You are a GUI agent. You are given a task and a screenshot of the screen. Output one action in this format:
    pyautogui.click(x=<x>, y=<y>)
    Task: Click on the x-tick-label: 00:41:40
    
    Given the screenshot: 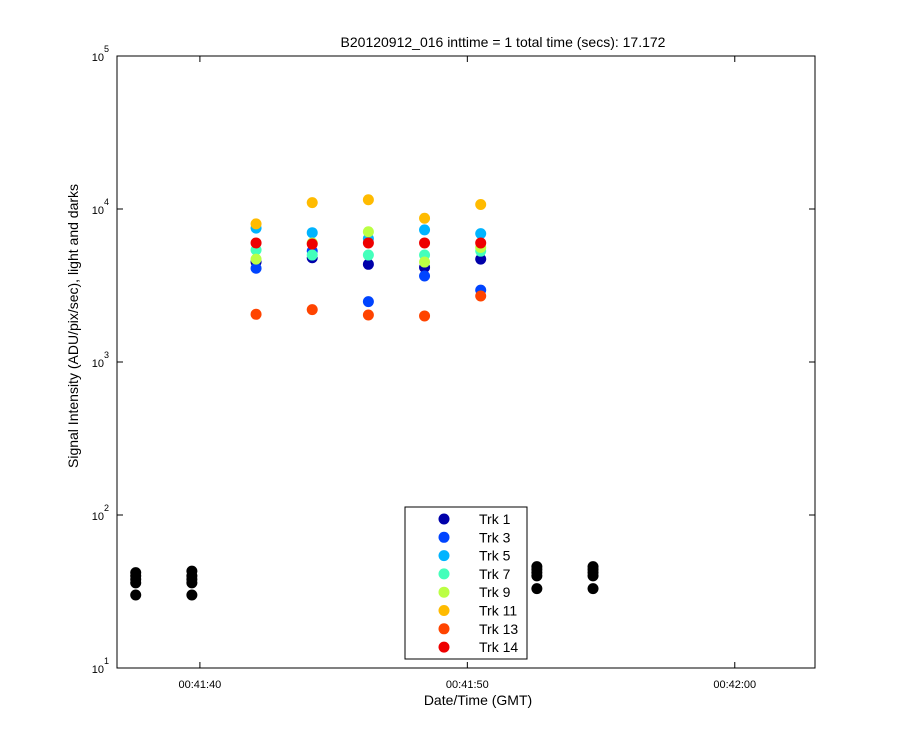 What is the action you would take?
    pyautogui.click(x=199, y=685)
    